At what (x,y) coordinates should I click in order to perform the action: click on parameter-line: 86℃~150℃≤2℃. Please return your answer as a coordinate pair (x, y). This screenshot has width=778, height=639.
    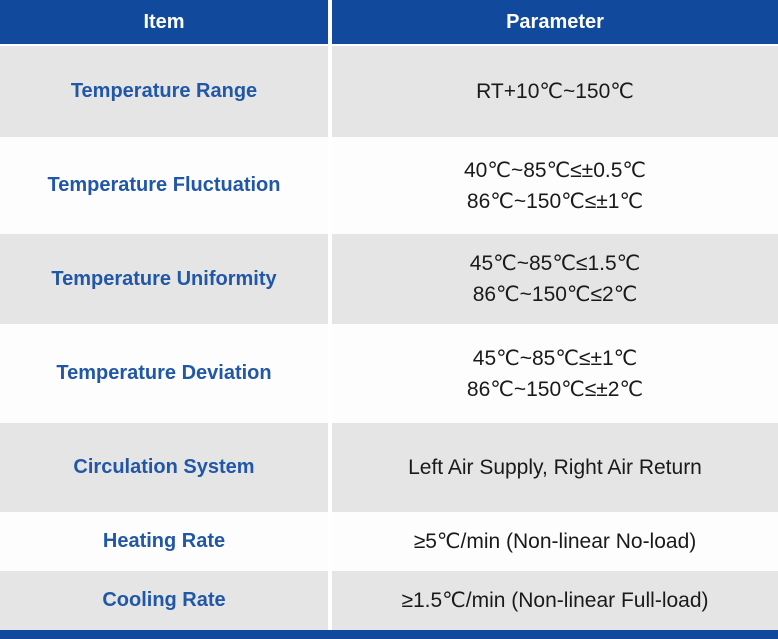
    Looking at the image, I should click on (555, 294).